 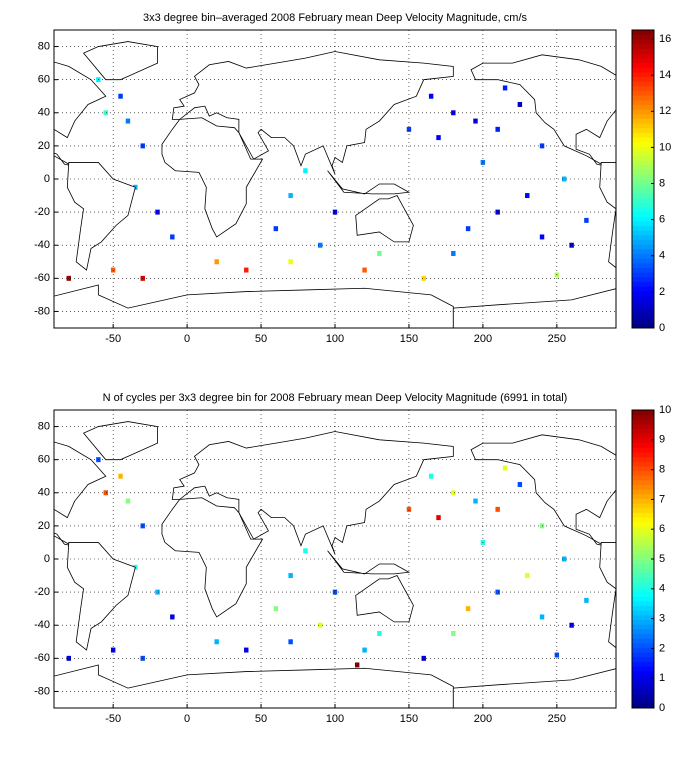 I want to click on y-tick-label: 40, so click(x=44, y=113).